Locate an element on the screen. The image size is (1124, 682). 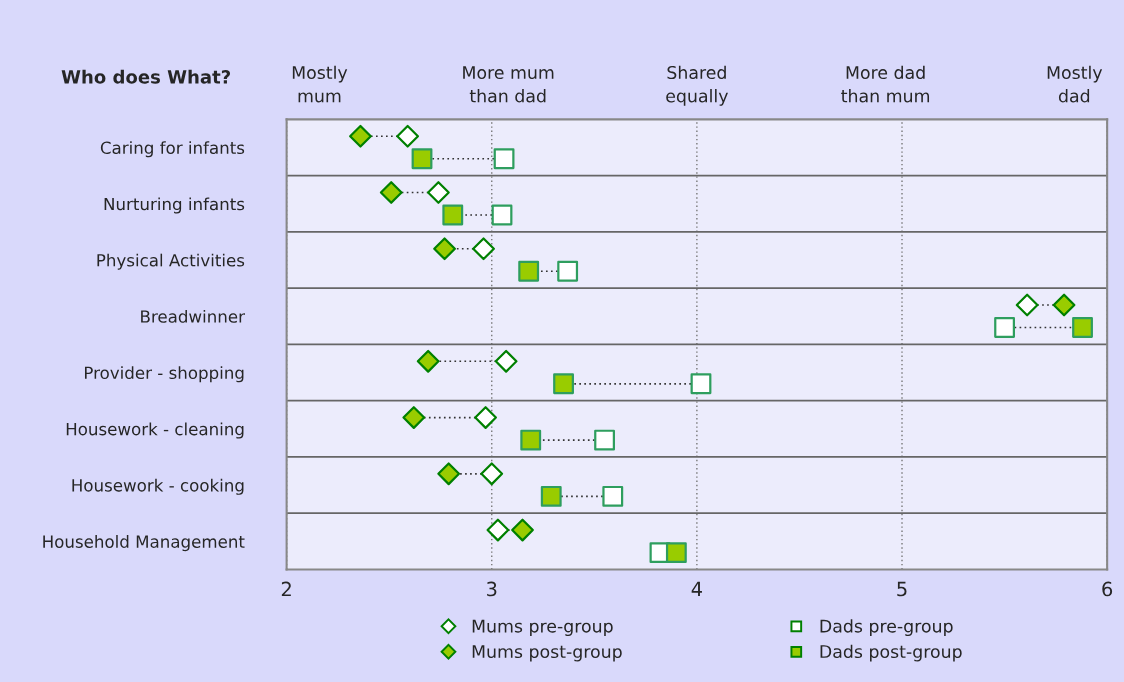
legend-label: Dads pre-group is located at coordinates (886, 627).